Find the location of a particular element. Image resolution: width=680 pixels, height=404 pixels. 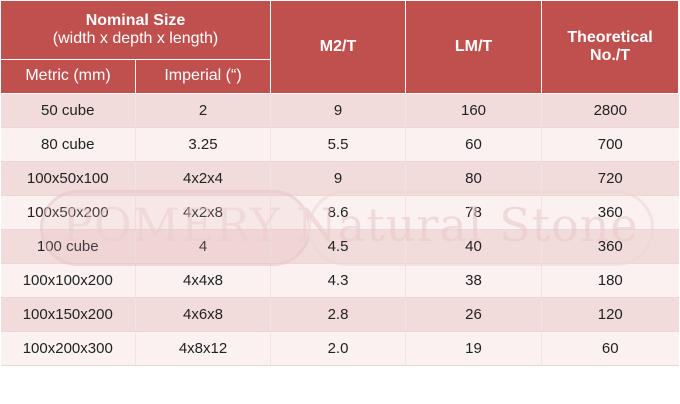

nominal-size-header: Nominal Size (width x depth x length) is located at coordinates (136, 30).